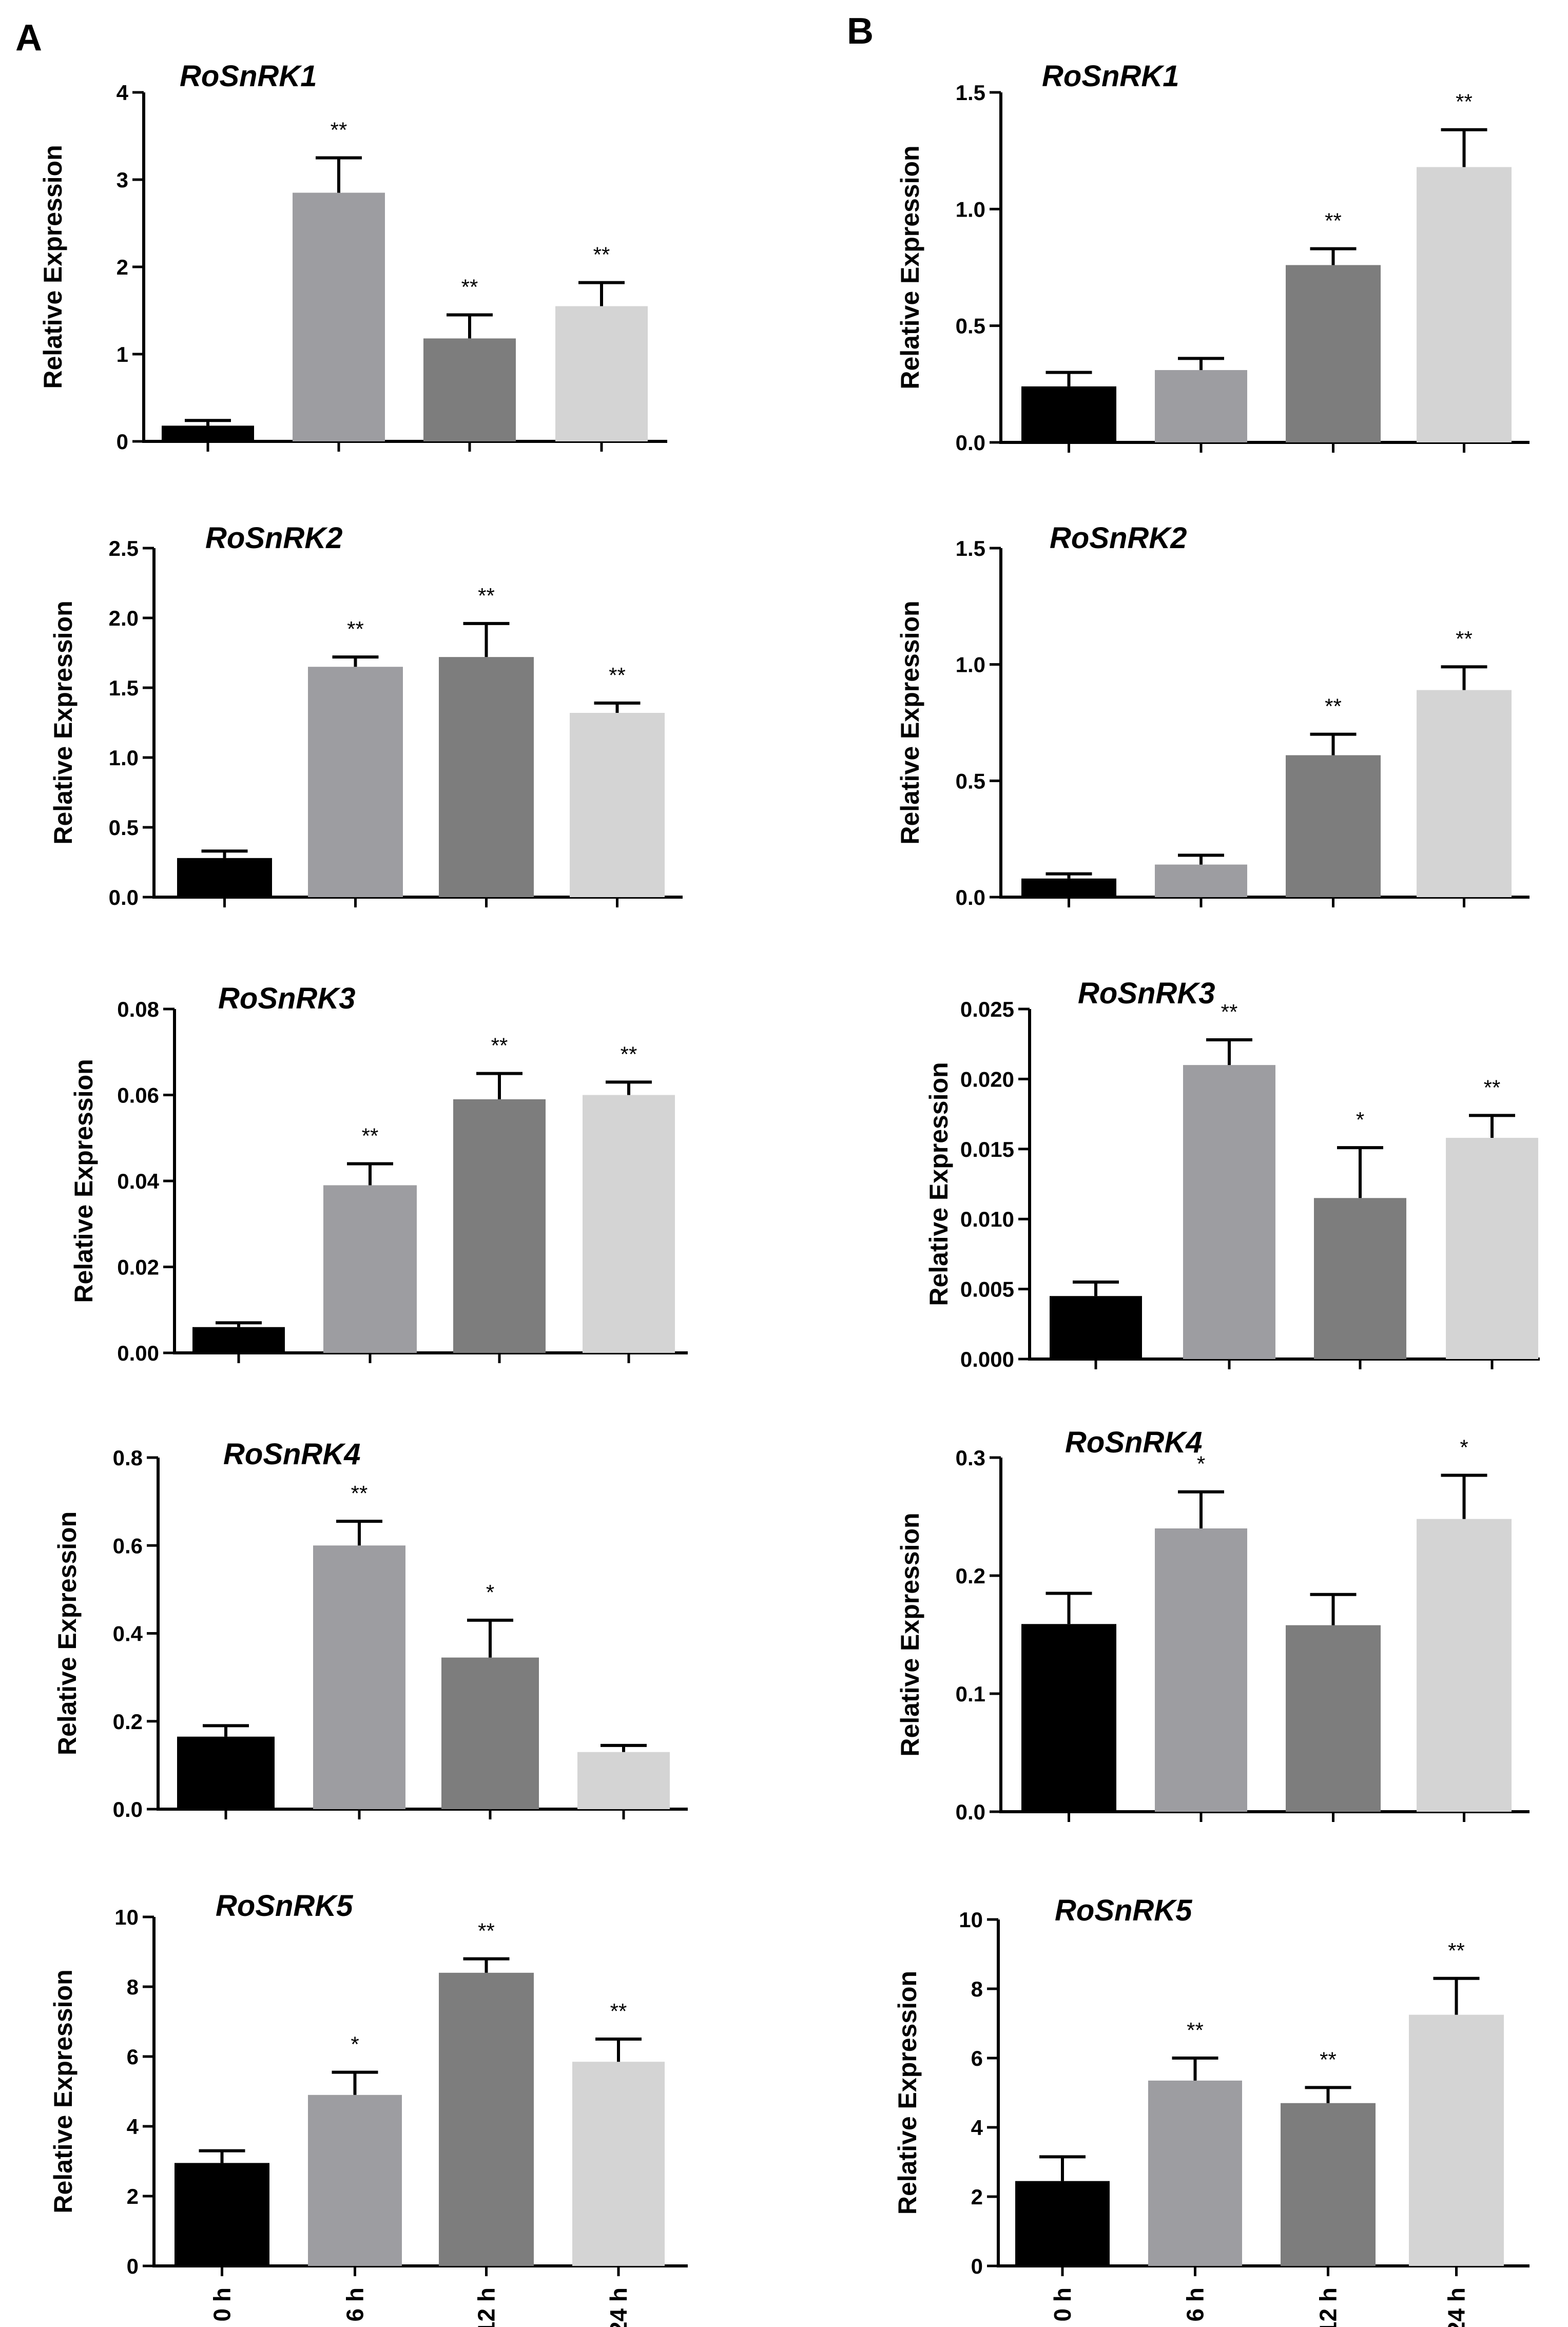  I want to click on y-tick-label: 0.000, so click(987, 1359).